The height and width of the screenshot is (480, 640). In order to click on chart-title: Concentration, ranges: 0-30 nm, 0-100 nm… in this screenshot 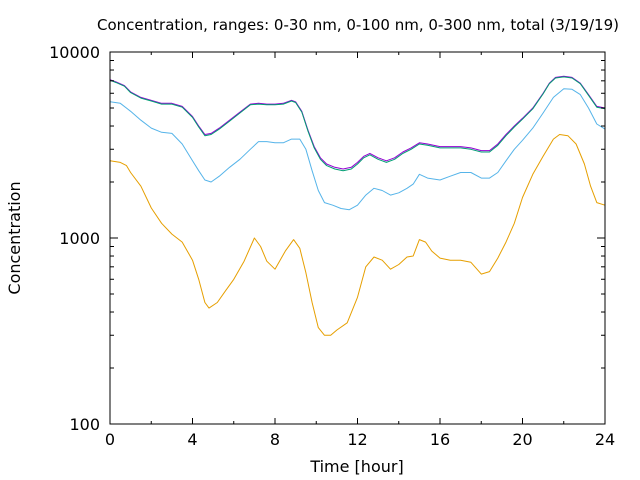, I will do `click(358, 25)`.